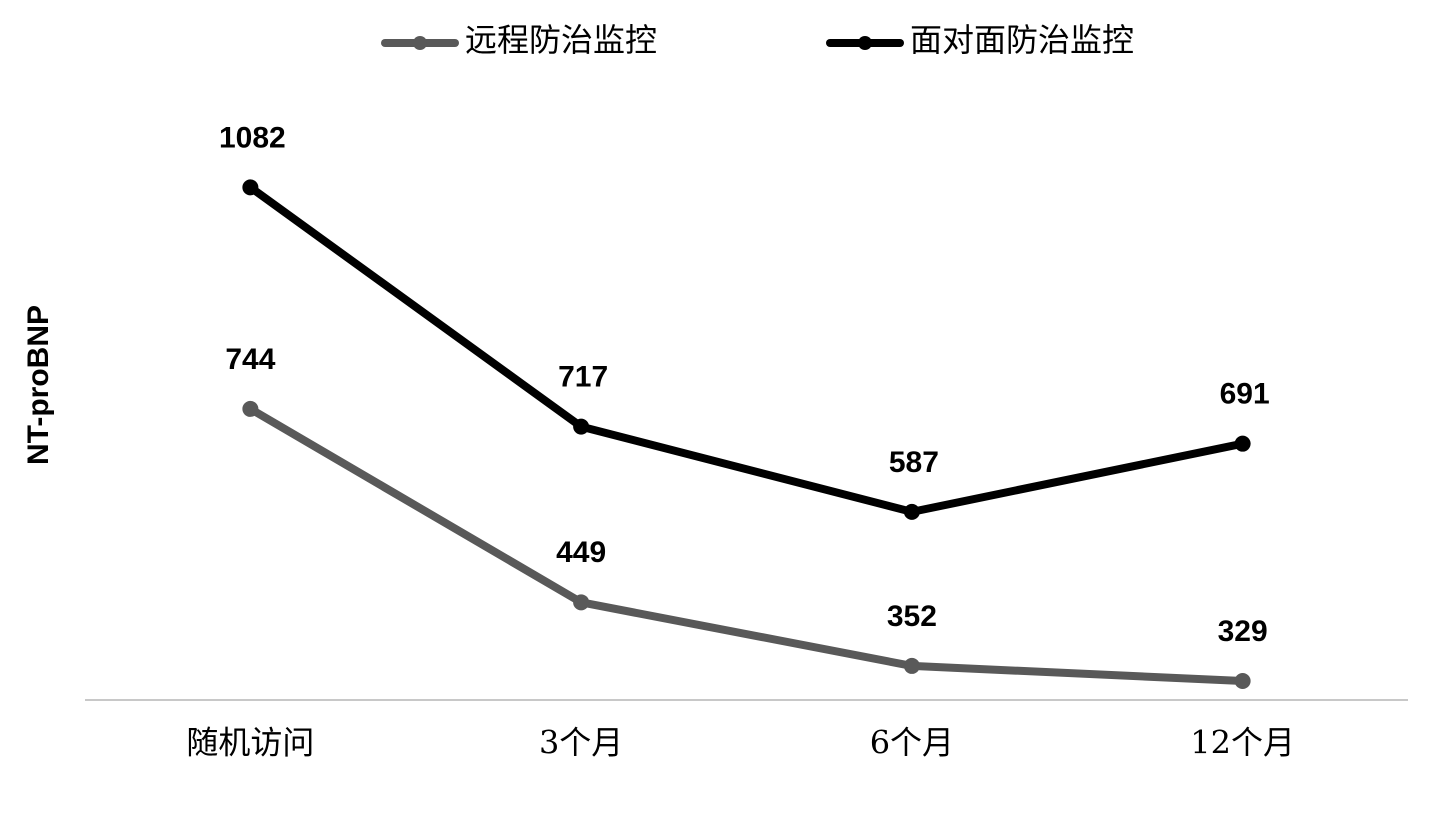 This screenshot has width=1444, height=820. Describe the element at coordinates (250, 743) in the screenshot. I see `x-tick-label: 随机访问` at that location.